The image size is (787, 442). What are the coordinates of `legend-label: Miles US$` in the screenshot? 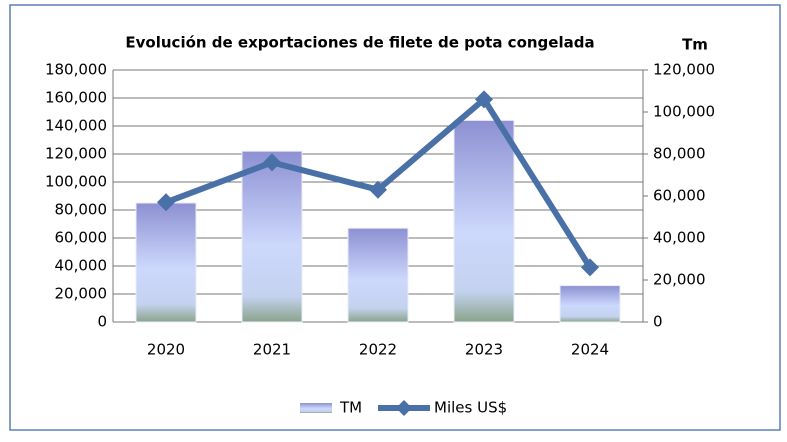 It's located at (470, 408).